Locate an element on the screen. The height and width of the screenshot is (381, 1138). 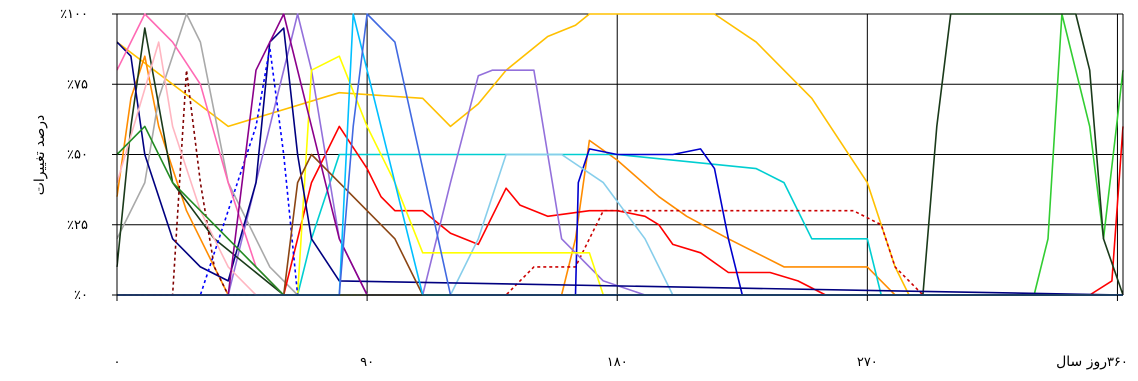
y-axis-label: درصد تغییرات is located at coordinates (40, 155).